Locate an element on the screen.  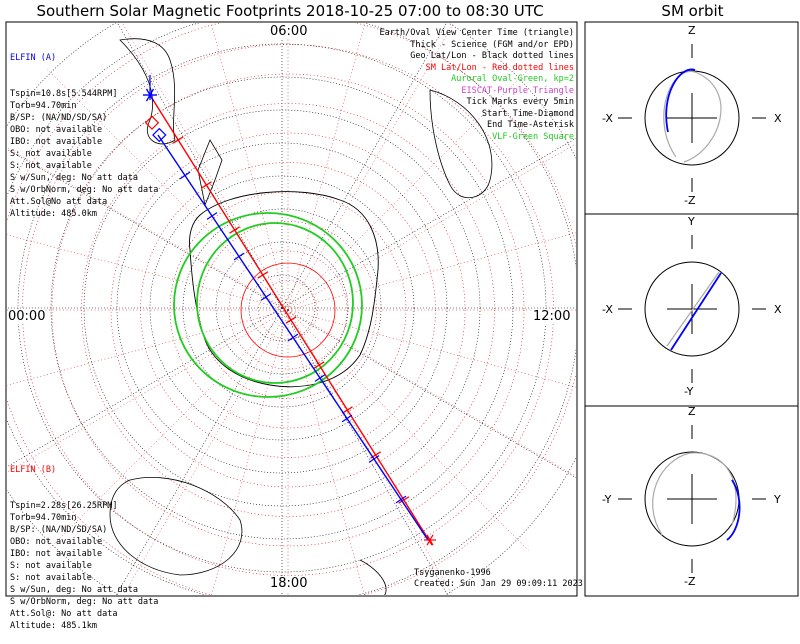
geo-lon-line is located at coordinates (365, 451).